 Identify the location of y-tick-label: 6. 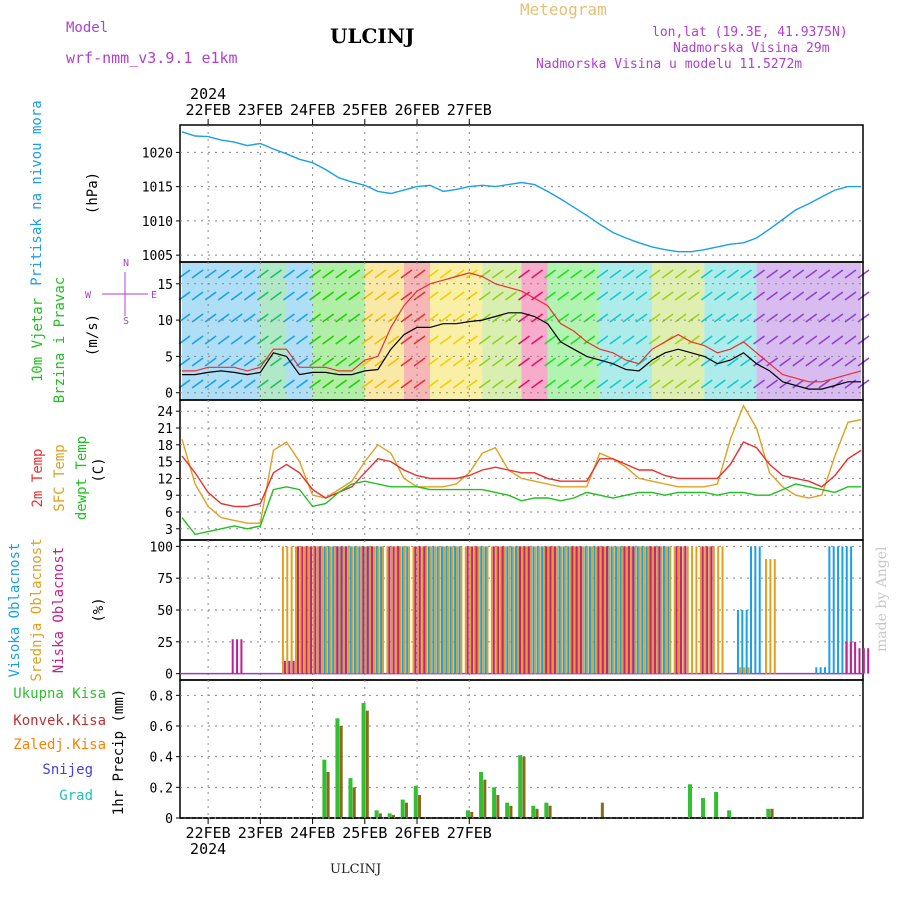
(169, 513).